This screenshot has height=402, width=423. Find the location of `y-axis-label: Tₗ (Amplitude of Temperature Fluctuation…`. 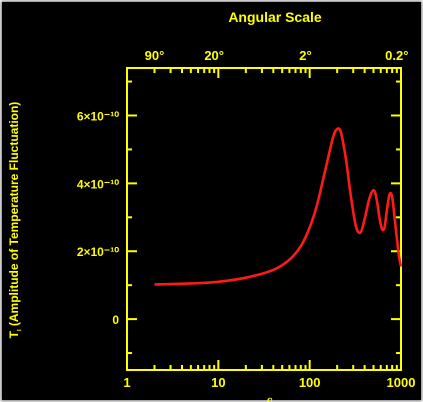

y-axis-label: Tₗ (Amplitude of Temperature Fluctuation… is located at coordinates (15, 220).